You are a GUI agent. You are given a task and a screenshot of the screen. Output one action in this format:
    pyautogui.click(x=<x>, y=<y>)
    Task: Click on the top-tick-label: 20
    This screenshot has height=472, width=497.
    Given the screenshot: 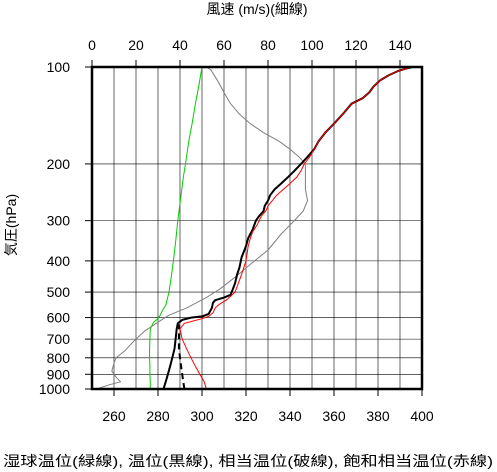 What is the action you would take?
    pyautogui.click(x=136, y=45)
    